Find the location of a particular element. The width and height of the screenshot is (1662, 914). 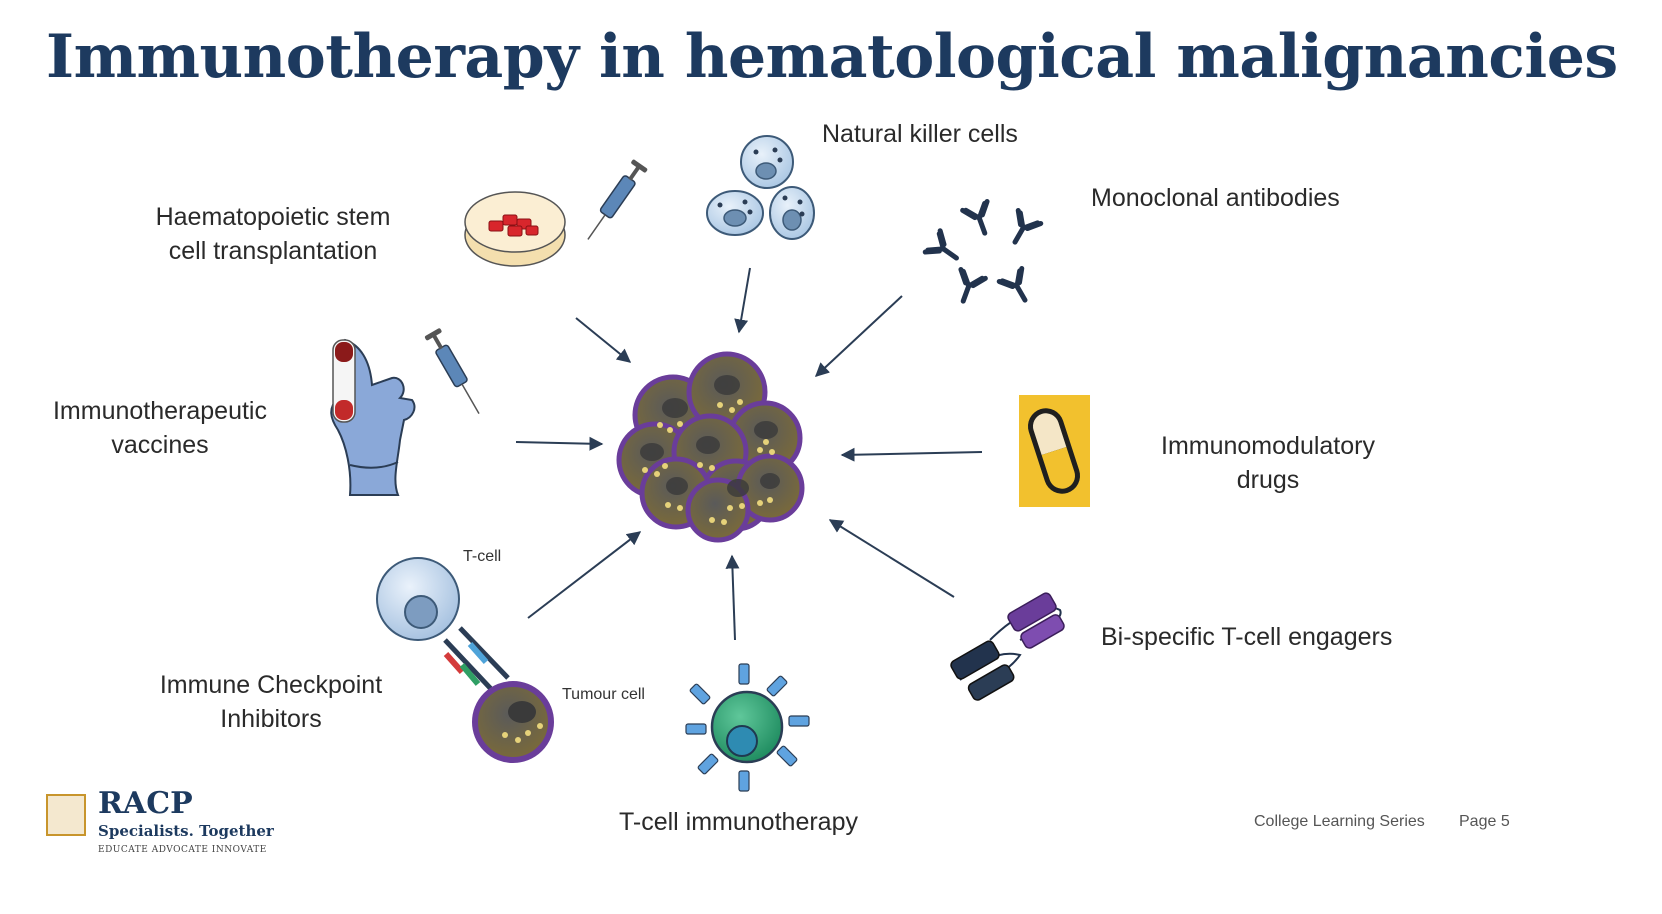

logo-tagline: Specialists. Together is located at coordinates (186, 831).